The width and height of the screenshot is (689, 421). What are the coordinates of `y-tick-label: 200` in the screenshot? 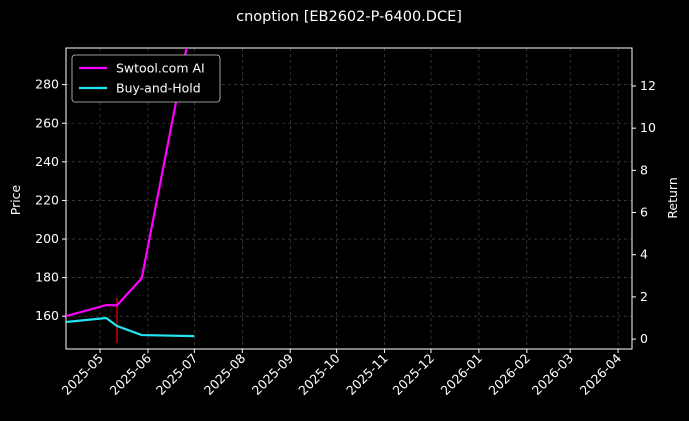 It's located at (47, 238).